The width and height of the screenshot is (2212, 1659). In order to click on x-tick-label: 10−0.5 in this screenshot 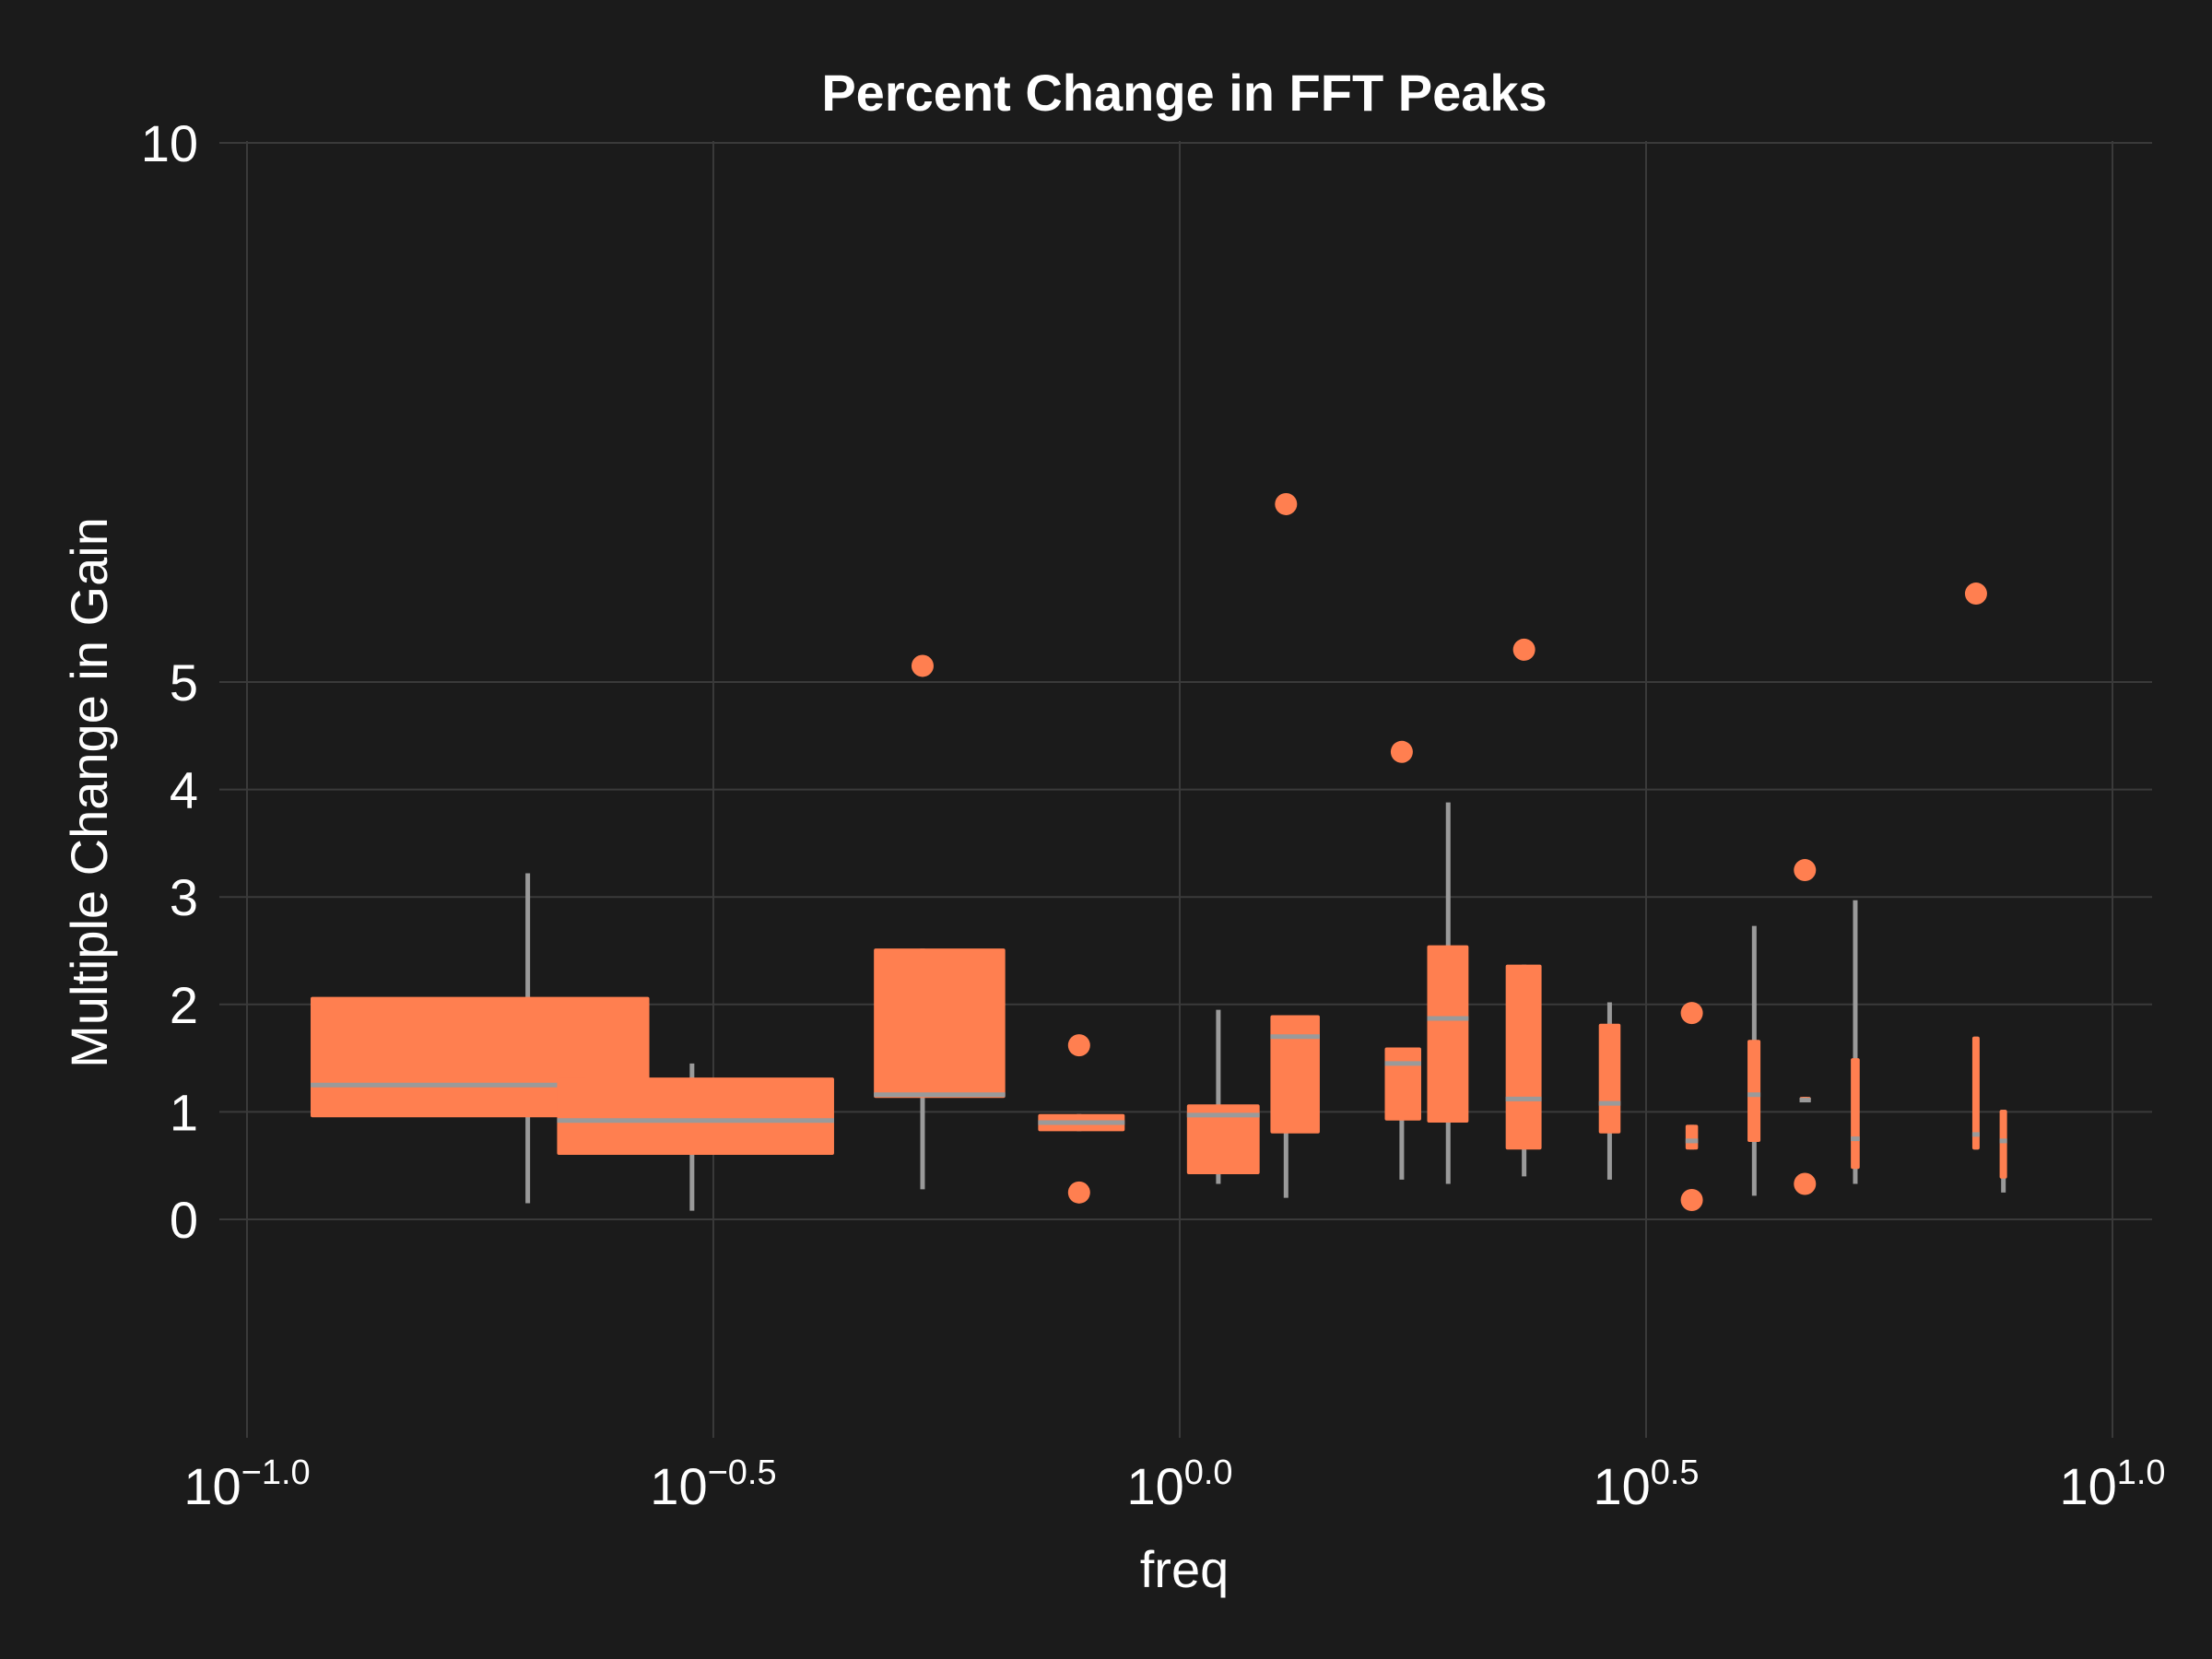, I will do `click(713, 1484)`.